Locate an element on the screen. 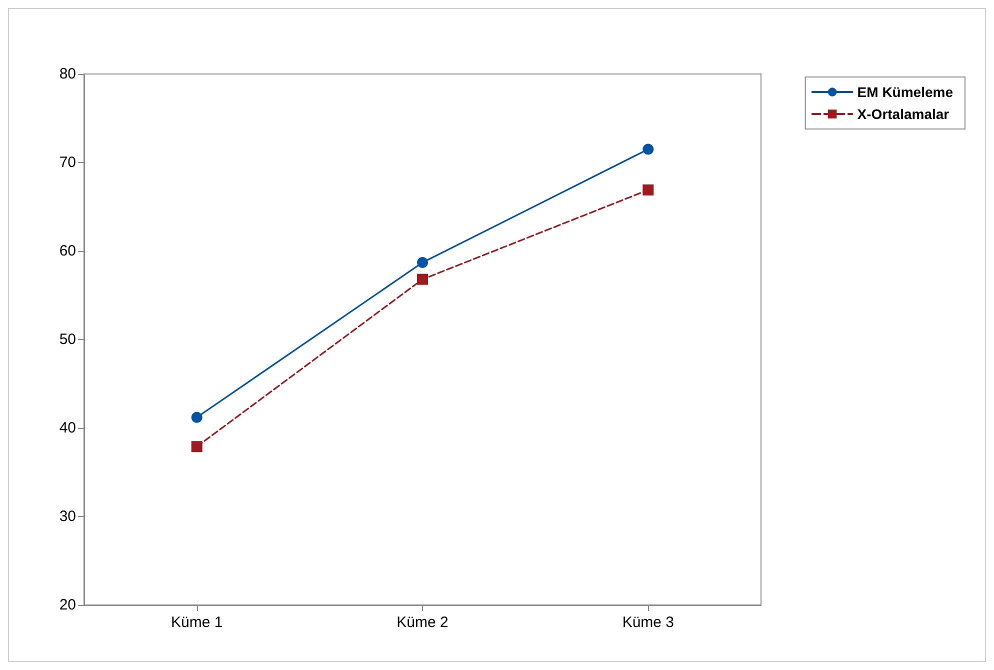  legend-label: EM Kümeleme is located at coordinates (905, 92).